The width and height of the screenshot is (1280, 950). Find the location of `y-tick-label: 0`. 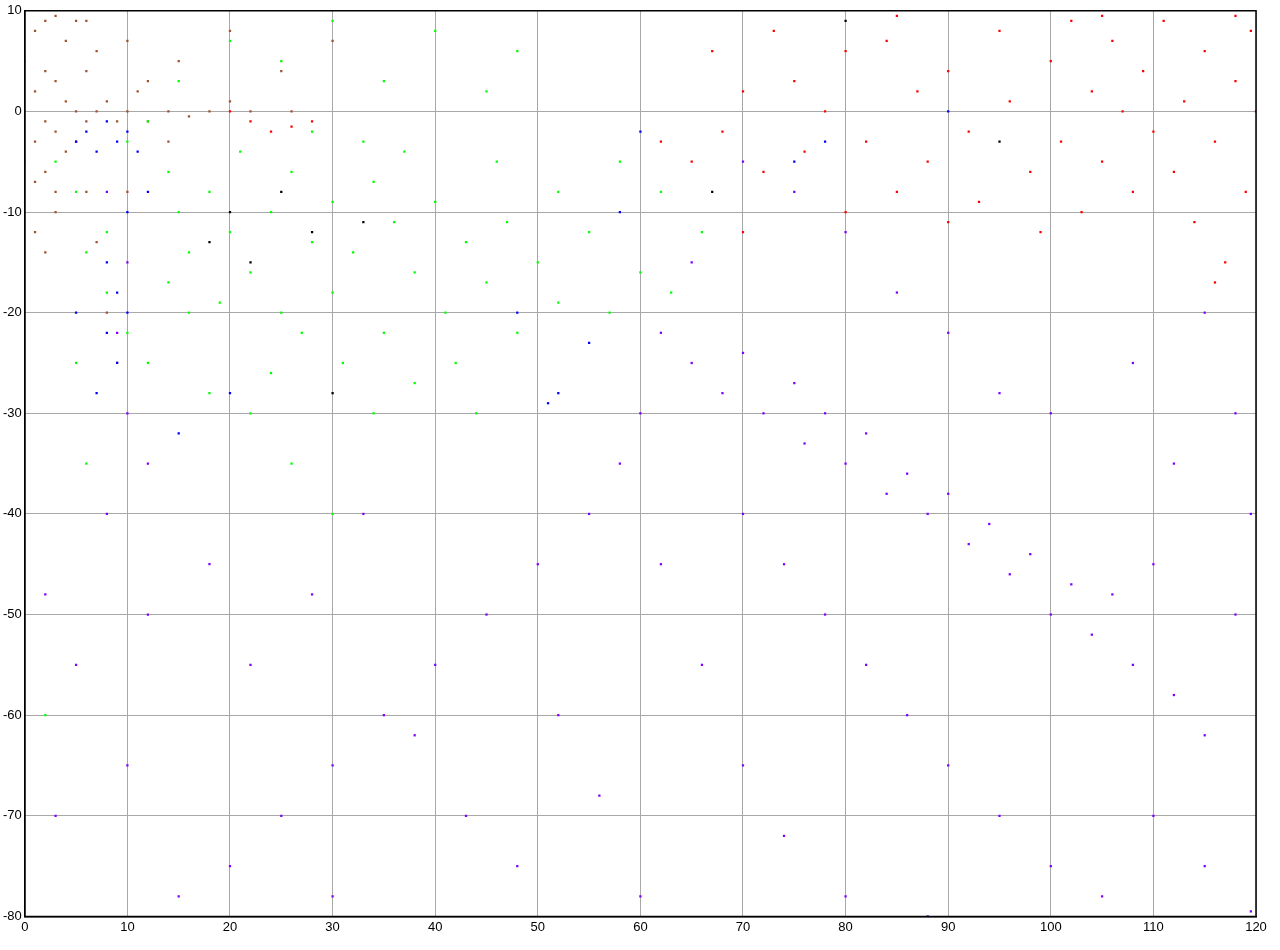

y-tick-label: 0 is located at coordinates (18, 110).